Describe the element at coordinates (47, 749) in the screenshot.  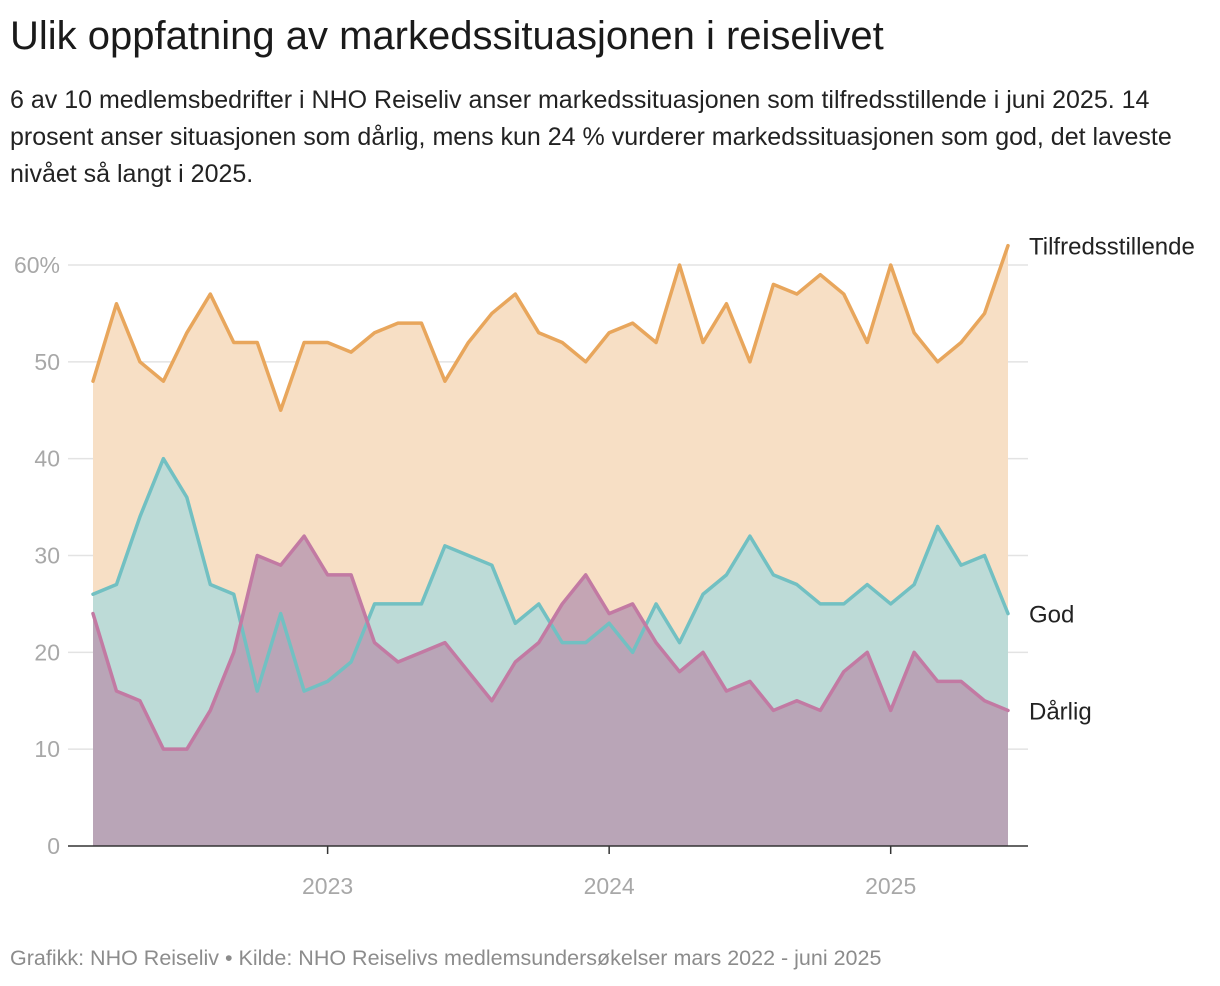
I see `y-tick-label: 10` at that location.